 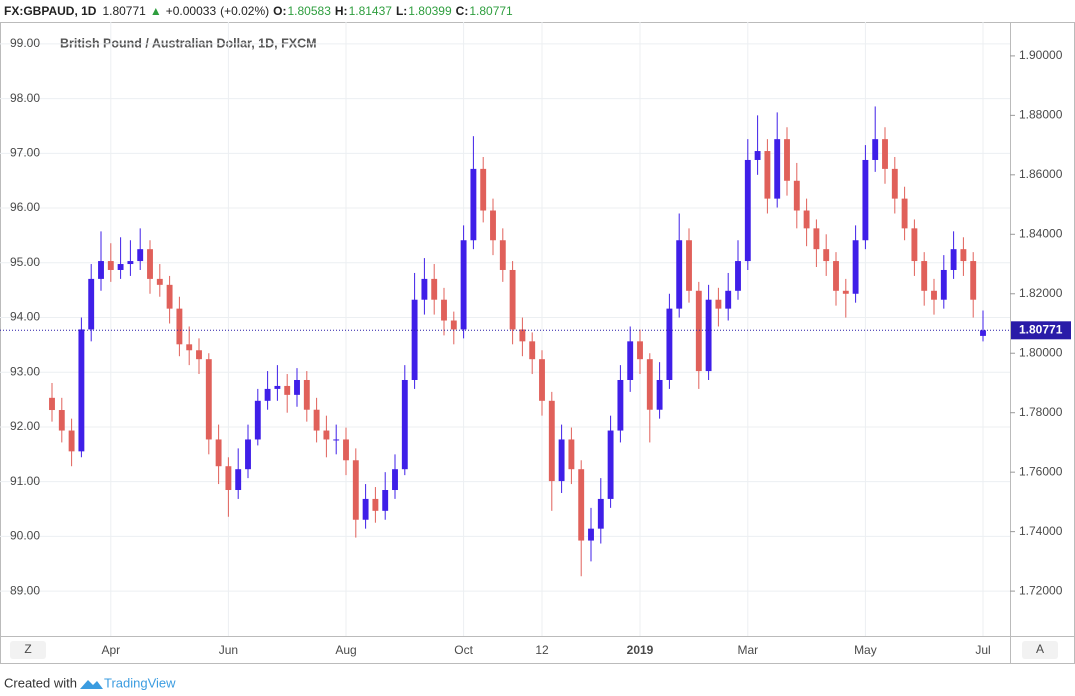 What do you see at coordinates (1041, 352) in the screenshot?
I see `y-tick-label: 1.80000` at bounding box center [1041, 352].